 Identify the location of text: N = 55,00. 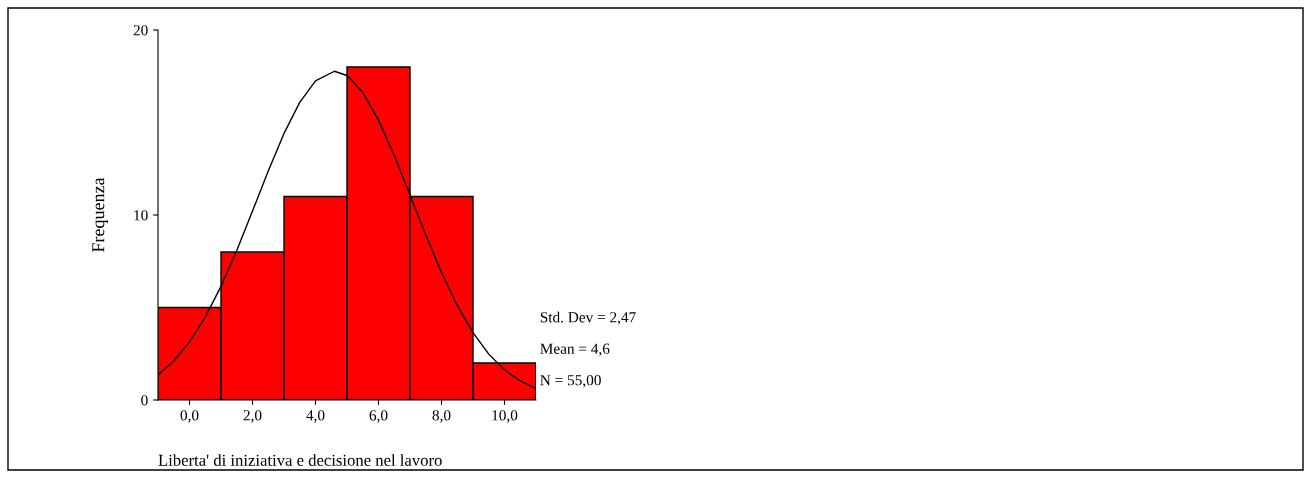
(570, 381).